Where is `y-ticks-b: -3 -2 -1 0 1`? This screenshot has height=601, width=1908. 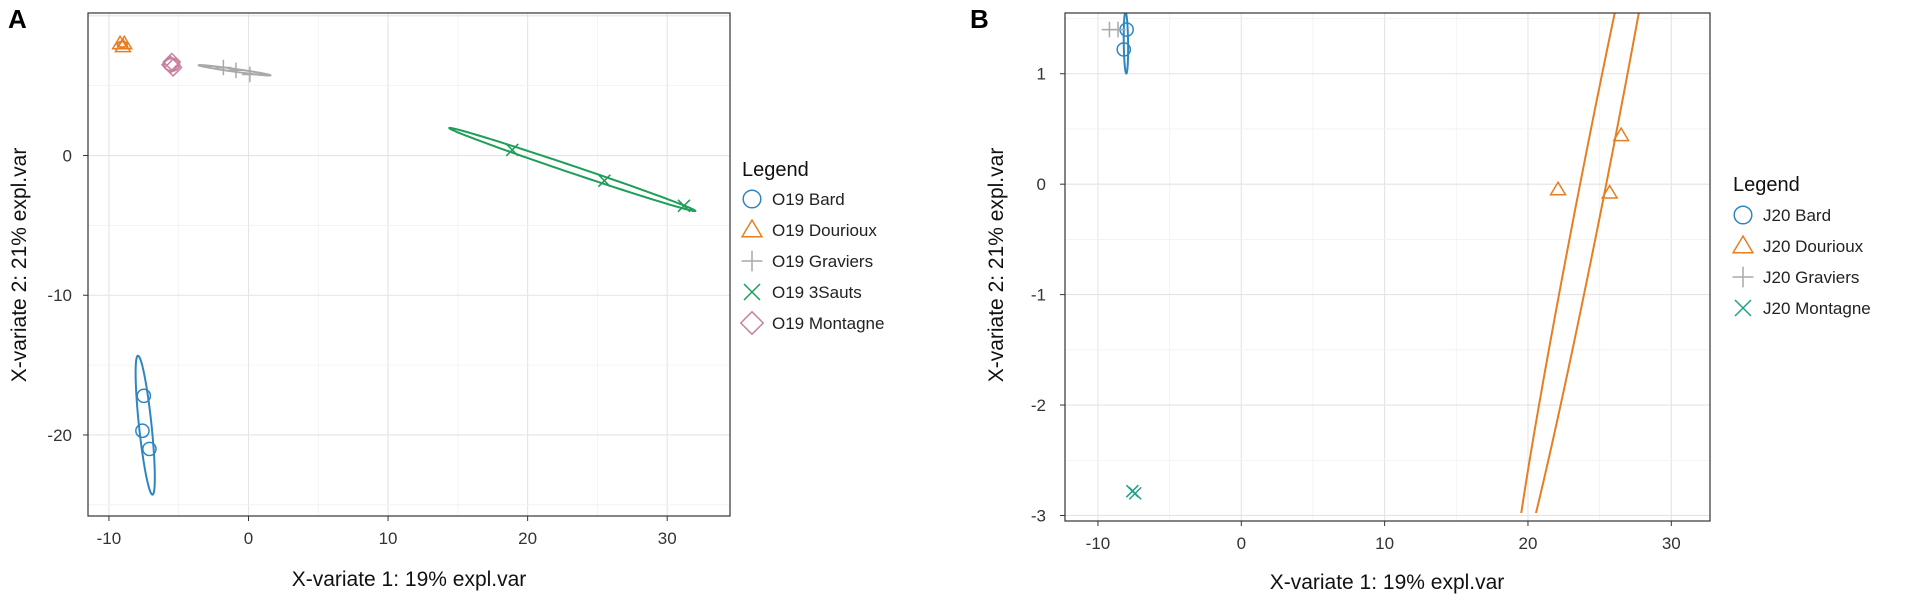 y-ticks-b: -3 -2 -1 0 1 is located at coordinates (1048, 295).